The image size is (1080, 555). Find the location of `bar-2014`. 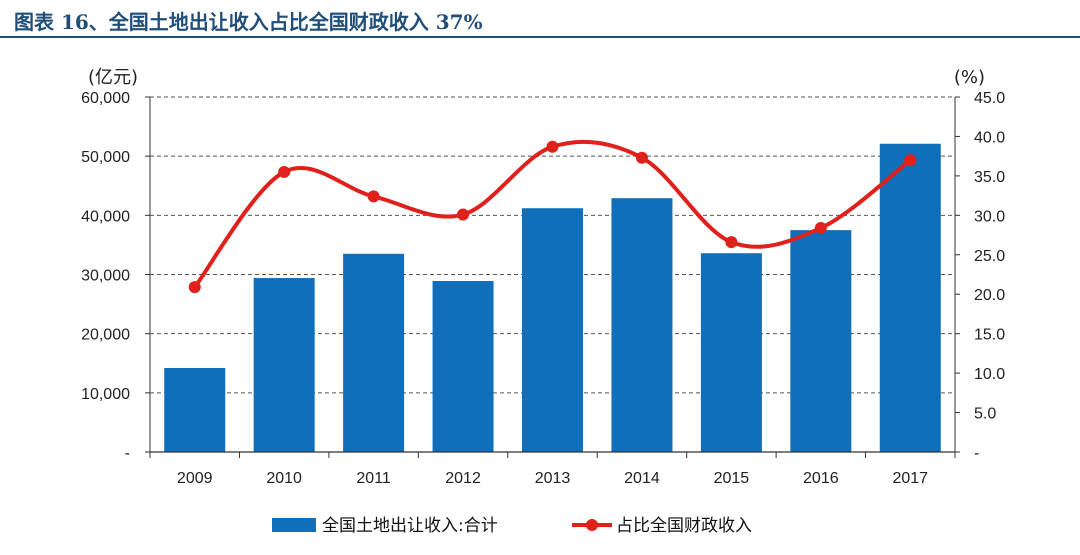

bar-2014 is located at coordinates (642, 325).